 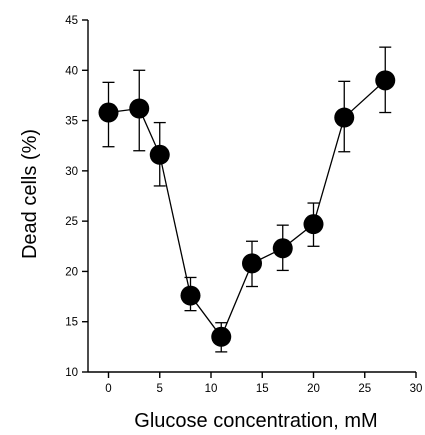 What do you see at coordinates (364, 389) in the screenshot?
I see `x-tick-label: 25` at bounding box center [364, 389].